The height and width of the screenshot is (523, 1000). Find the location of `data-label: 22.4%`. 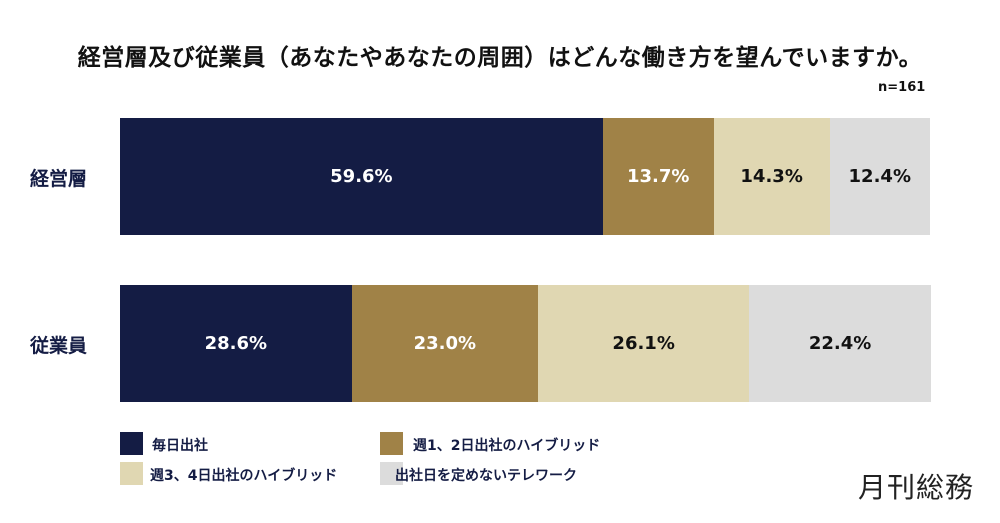

data-label: 22.4% is located at coordinates (840, 343).